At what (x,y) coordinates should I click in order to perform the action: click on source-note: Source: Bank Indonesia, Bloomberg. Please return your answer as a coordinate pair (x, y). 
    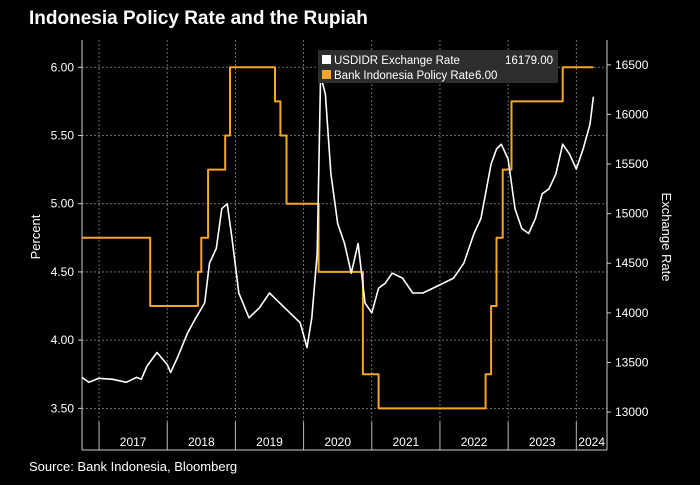
    Looking at the image, I should click on (133, 466).